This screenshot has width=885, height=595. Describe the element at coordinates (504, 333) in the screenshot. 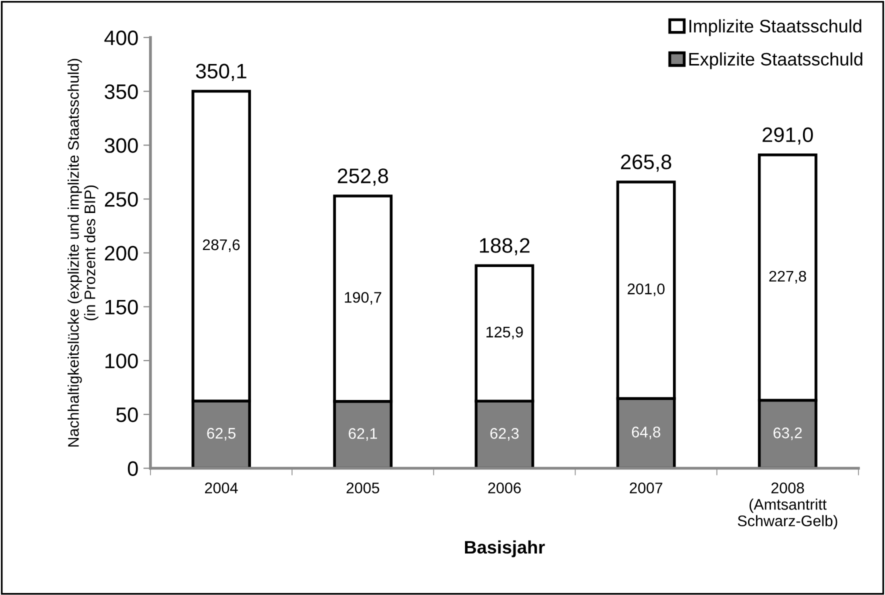

I see `data-label: 125,9` at that location.